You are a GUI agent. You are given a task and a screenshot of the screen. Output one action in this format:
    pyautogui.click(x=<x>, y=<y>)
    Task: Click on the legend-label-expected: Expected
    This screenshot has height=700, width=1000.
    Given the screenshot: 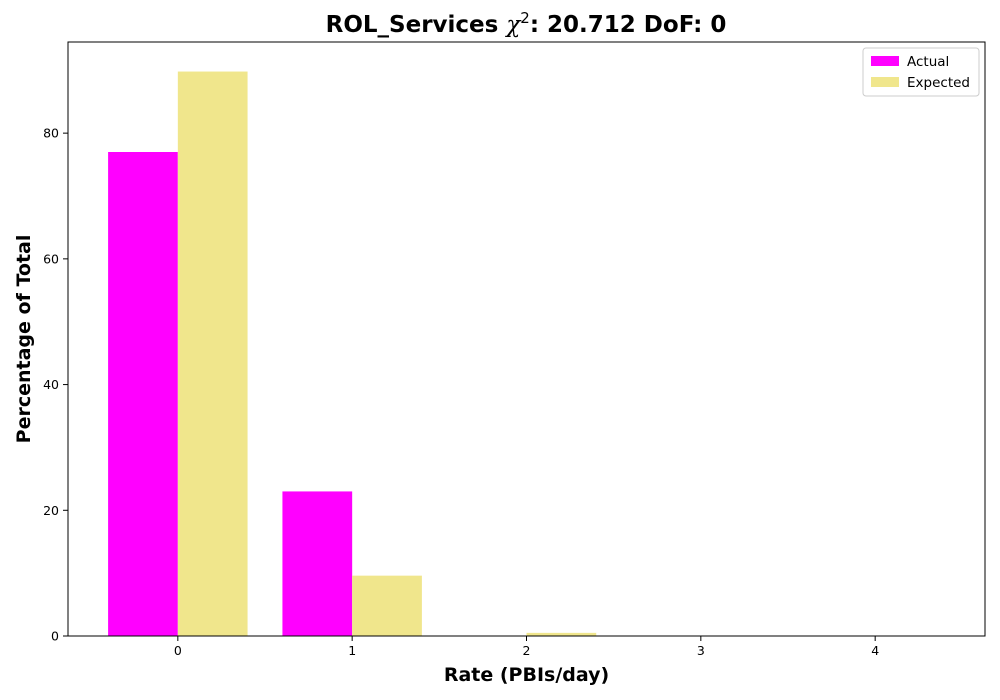 What is the action you would take?
    pyautogui.click(x=938, y=83)
    